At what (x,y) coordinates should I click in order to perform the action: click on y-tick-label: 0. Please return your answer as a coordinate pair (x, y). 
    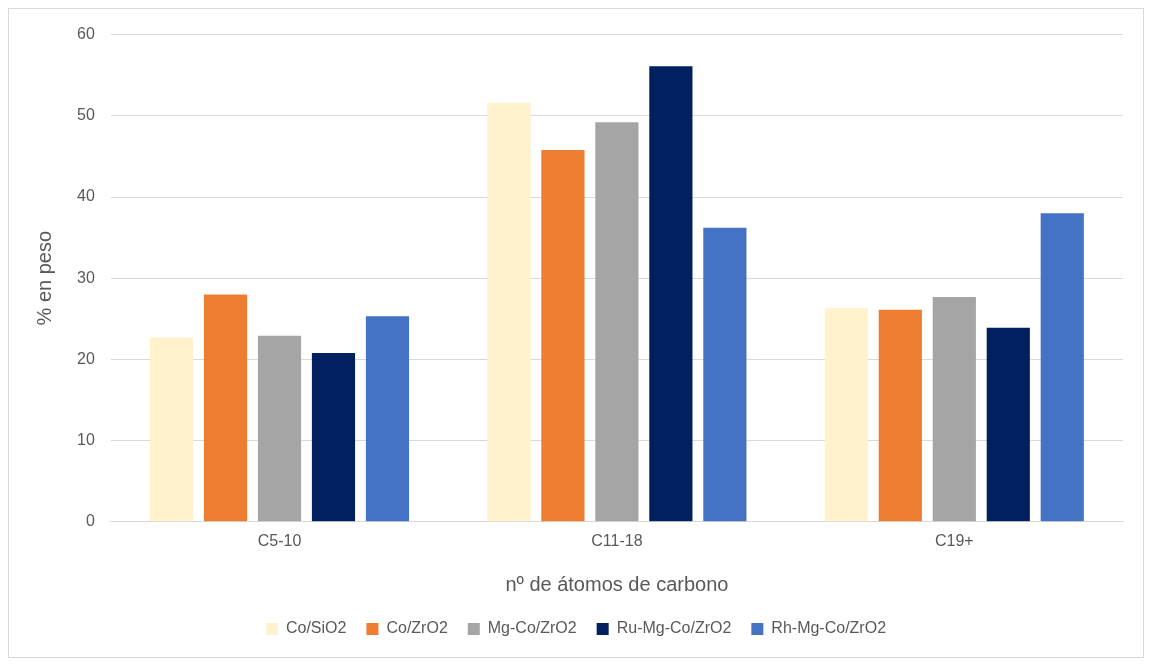
    Looking at the image, I should click on (90, 521).